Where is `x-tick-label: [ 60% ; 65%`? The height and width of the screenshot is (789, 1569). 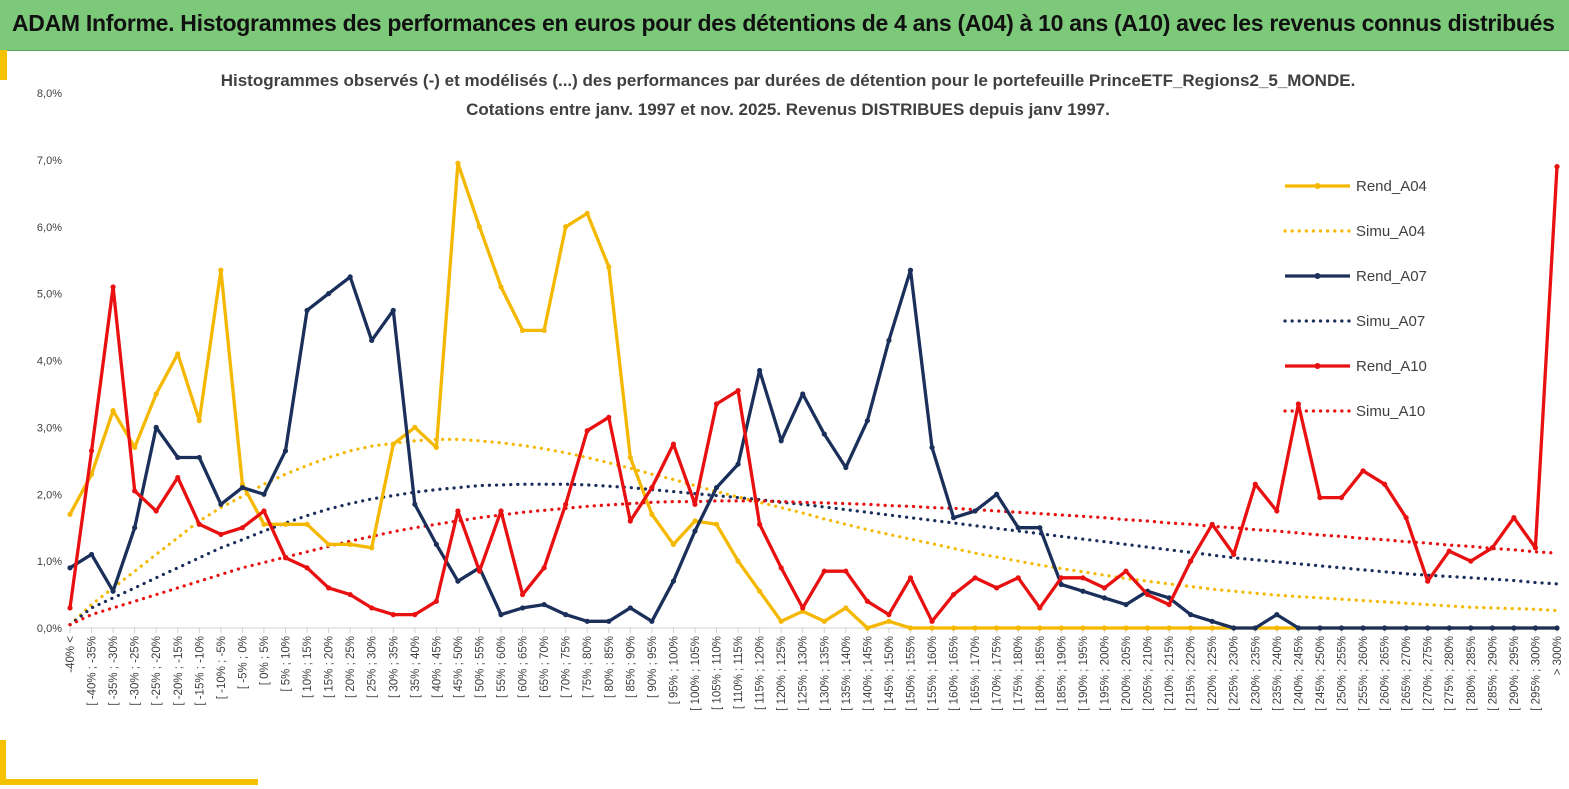 x-tick-label: [ 60% ; 65% is located at coordinates (524, 667).